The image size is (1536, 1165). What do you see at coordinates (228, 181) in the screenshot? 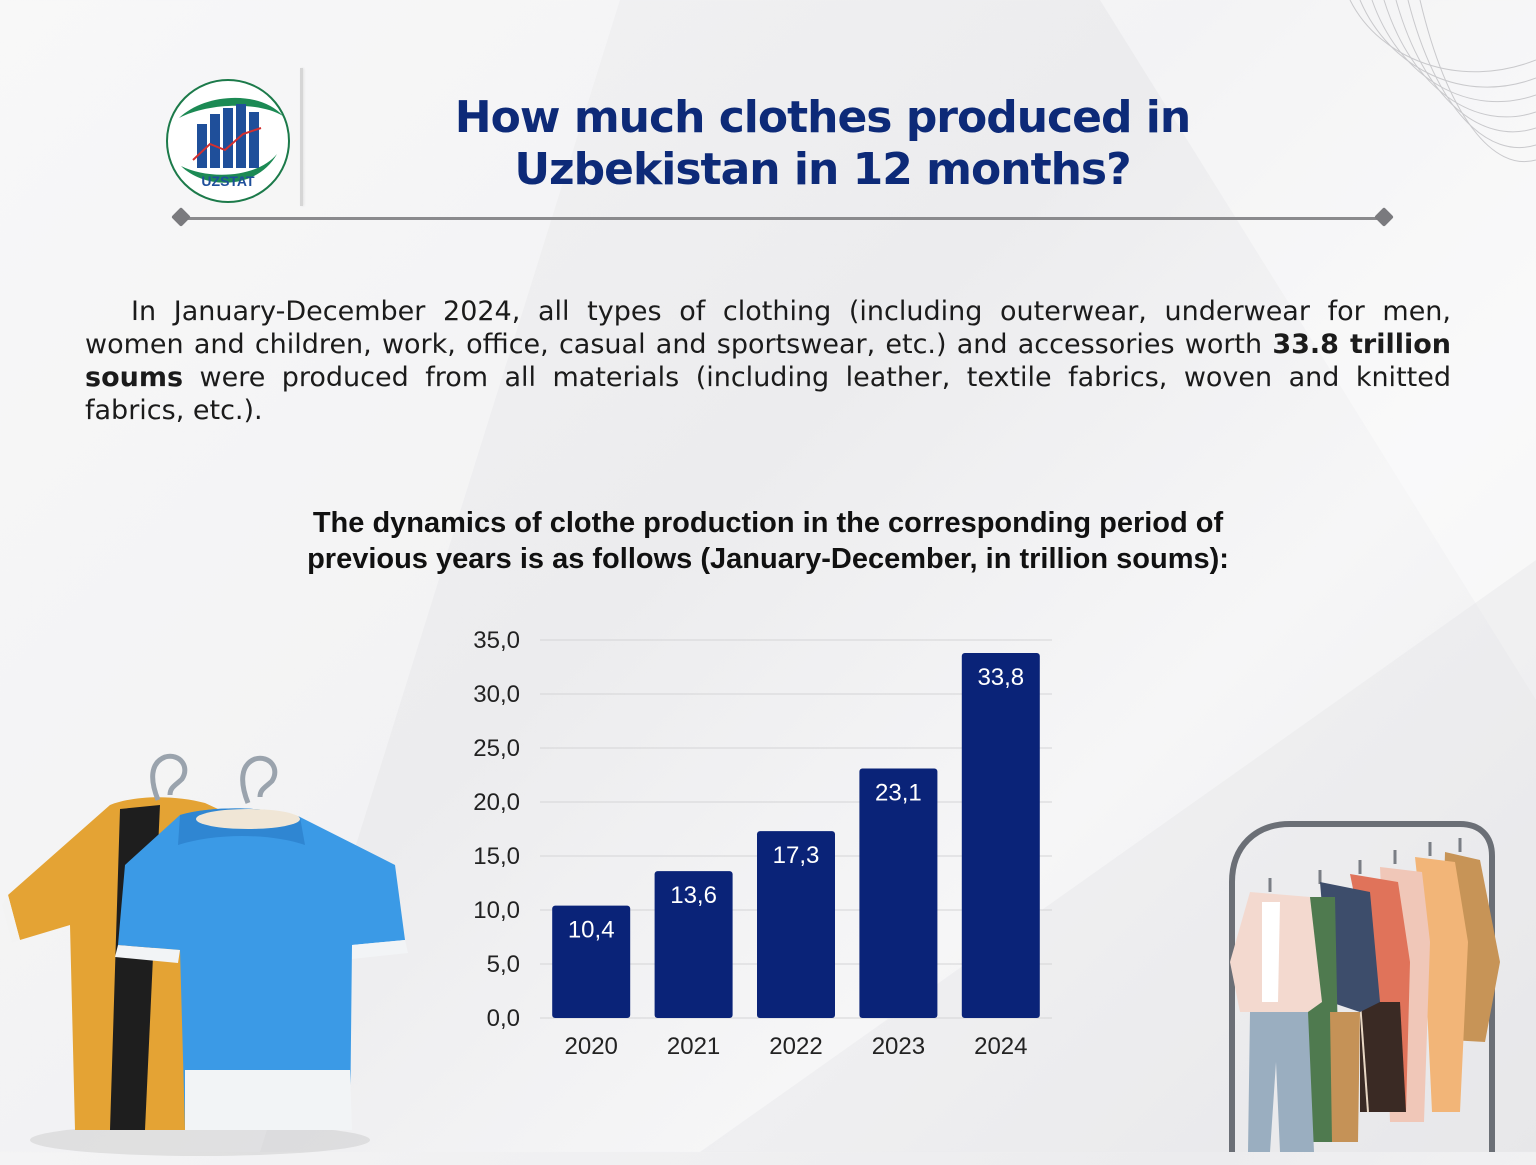
I see `logo-text: UZSTAT` at bounding box center [228, 181].